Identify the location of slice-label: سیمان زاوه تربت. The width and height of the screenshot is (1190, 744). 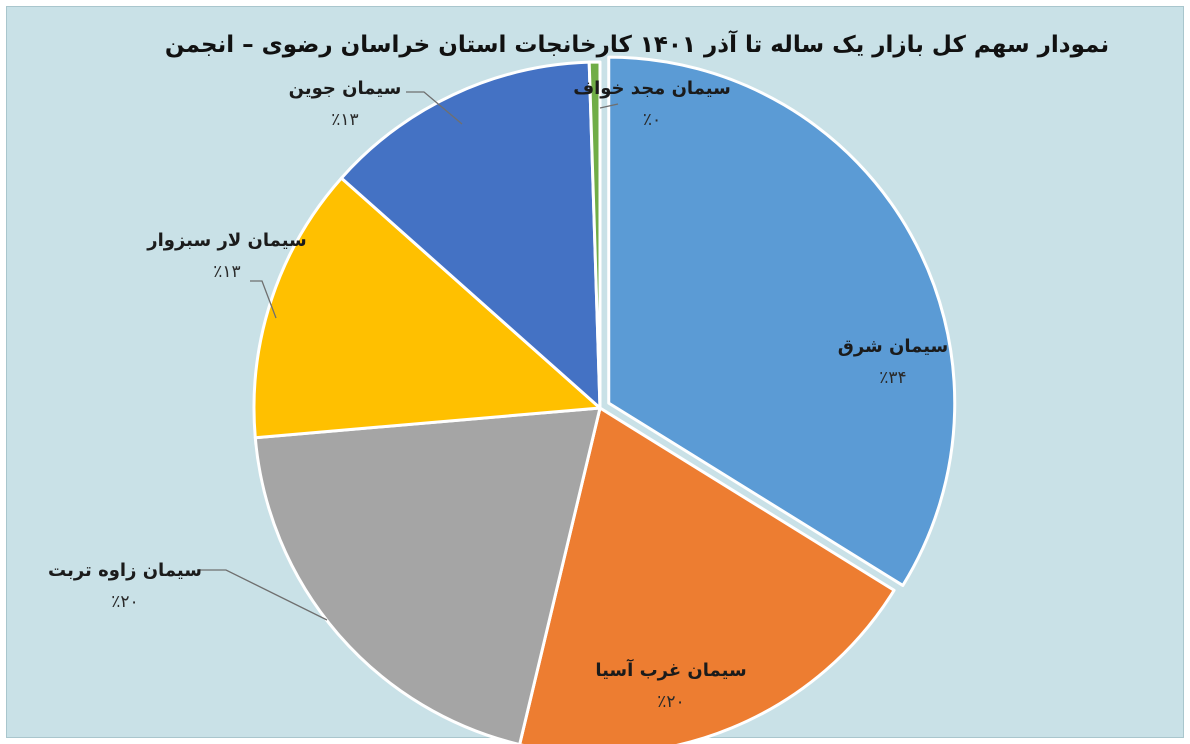
(125, 570).